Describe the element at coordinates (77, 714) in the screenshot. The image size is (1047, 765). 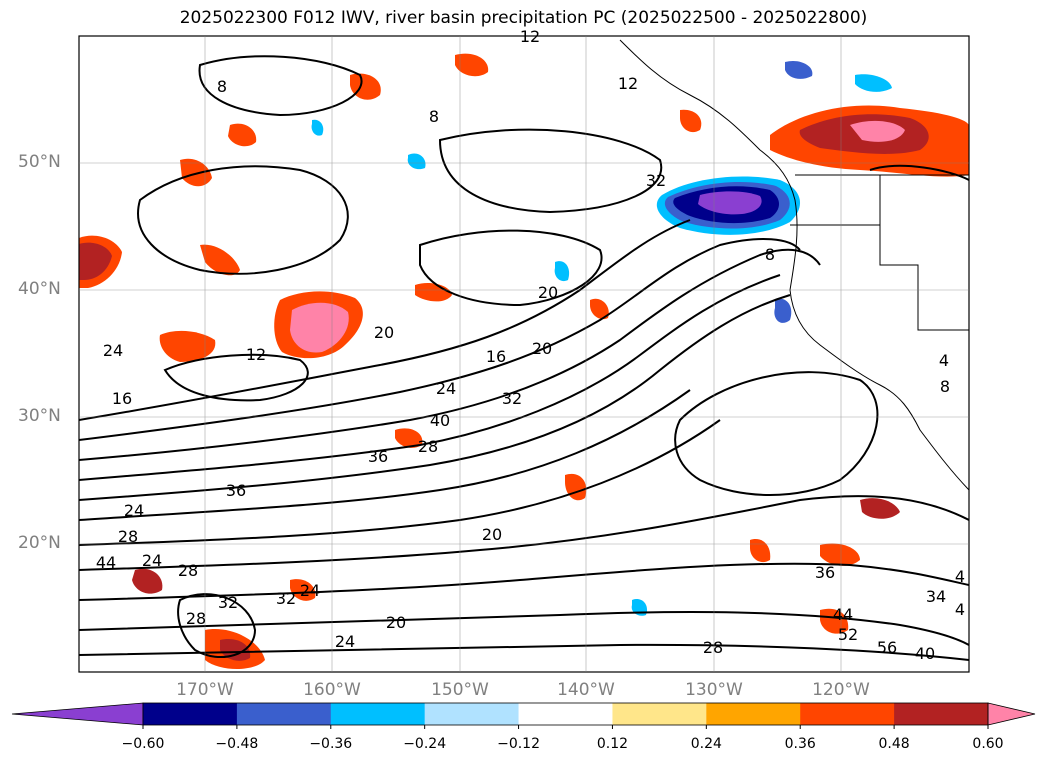
I see `colorbar-extend-low` at that location.